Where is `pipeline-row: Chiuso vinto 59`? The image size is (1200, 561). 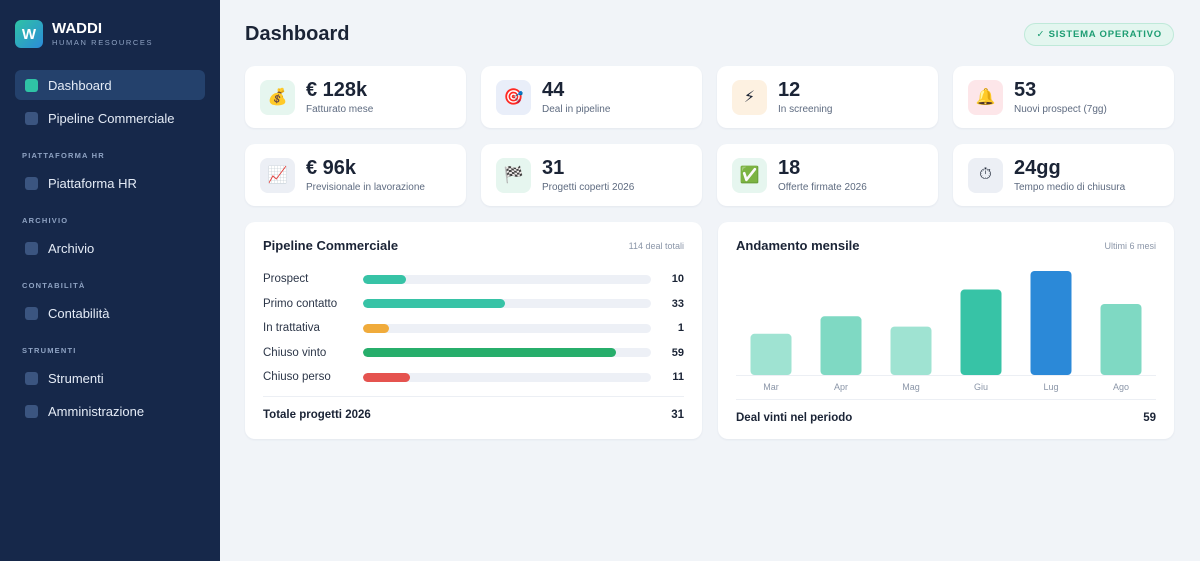
pipeline-row: Chiuso vinto 59 is located at coordinates (473, 353).